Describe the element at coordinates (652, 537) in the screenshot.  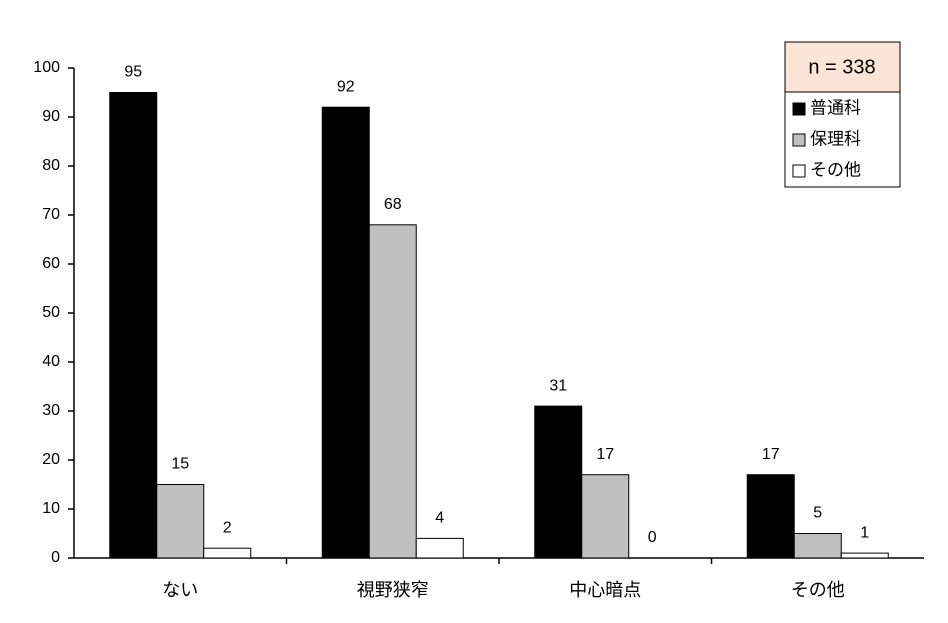
I see `value-label: 0` at that location.